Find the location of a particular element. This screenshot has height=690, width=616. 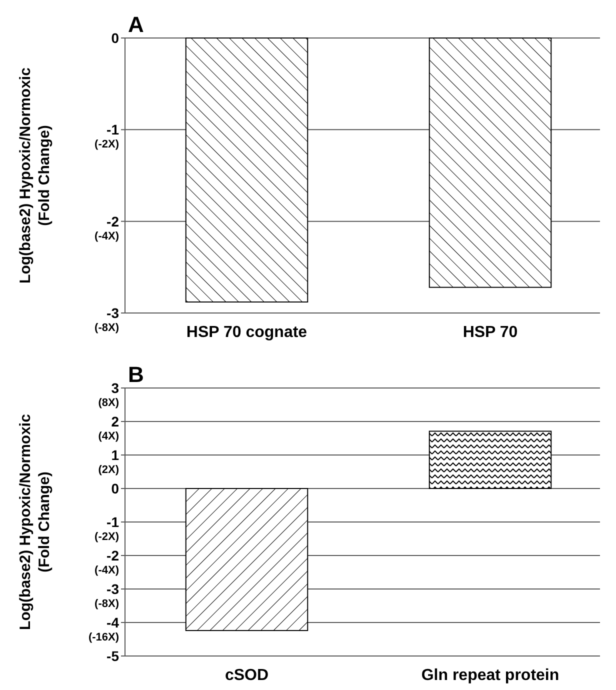

x-tick-label: Gln repeat protein is located at coordinates (490, 675).